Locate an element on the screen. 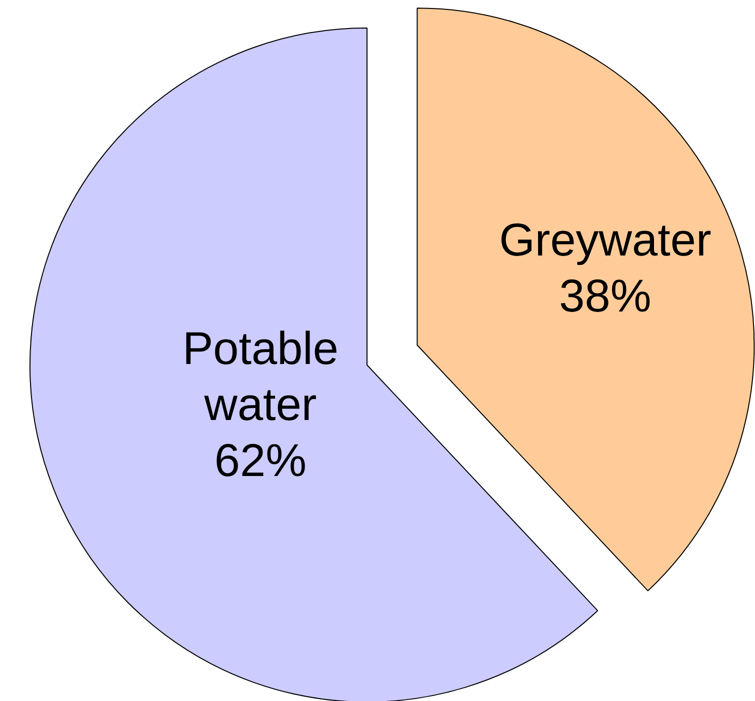 Image resolution: width=755 pixels, height=701 pixels. slice-label: Greywater is located at coordinates (605, 239).